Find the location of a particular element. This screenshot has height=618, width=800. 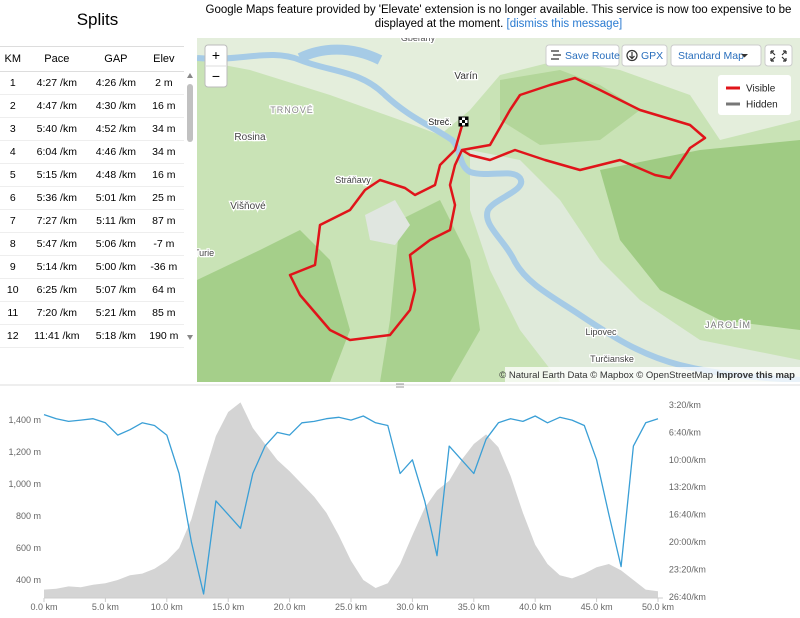

fullscreen-button is located at coordinates (778, 55).